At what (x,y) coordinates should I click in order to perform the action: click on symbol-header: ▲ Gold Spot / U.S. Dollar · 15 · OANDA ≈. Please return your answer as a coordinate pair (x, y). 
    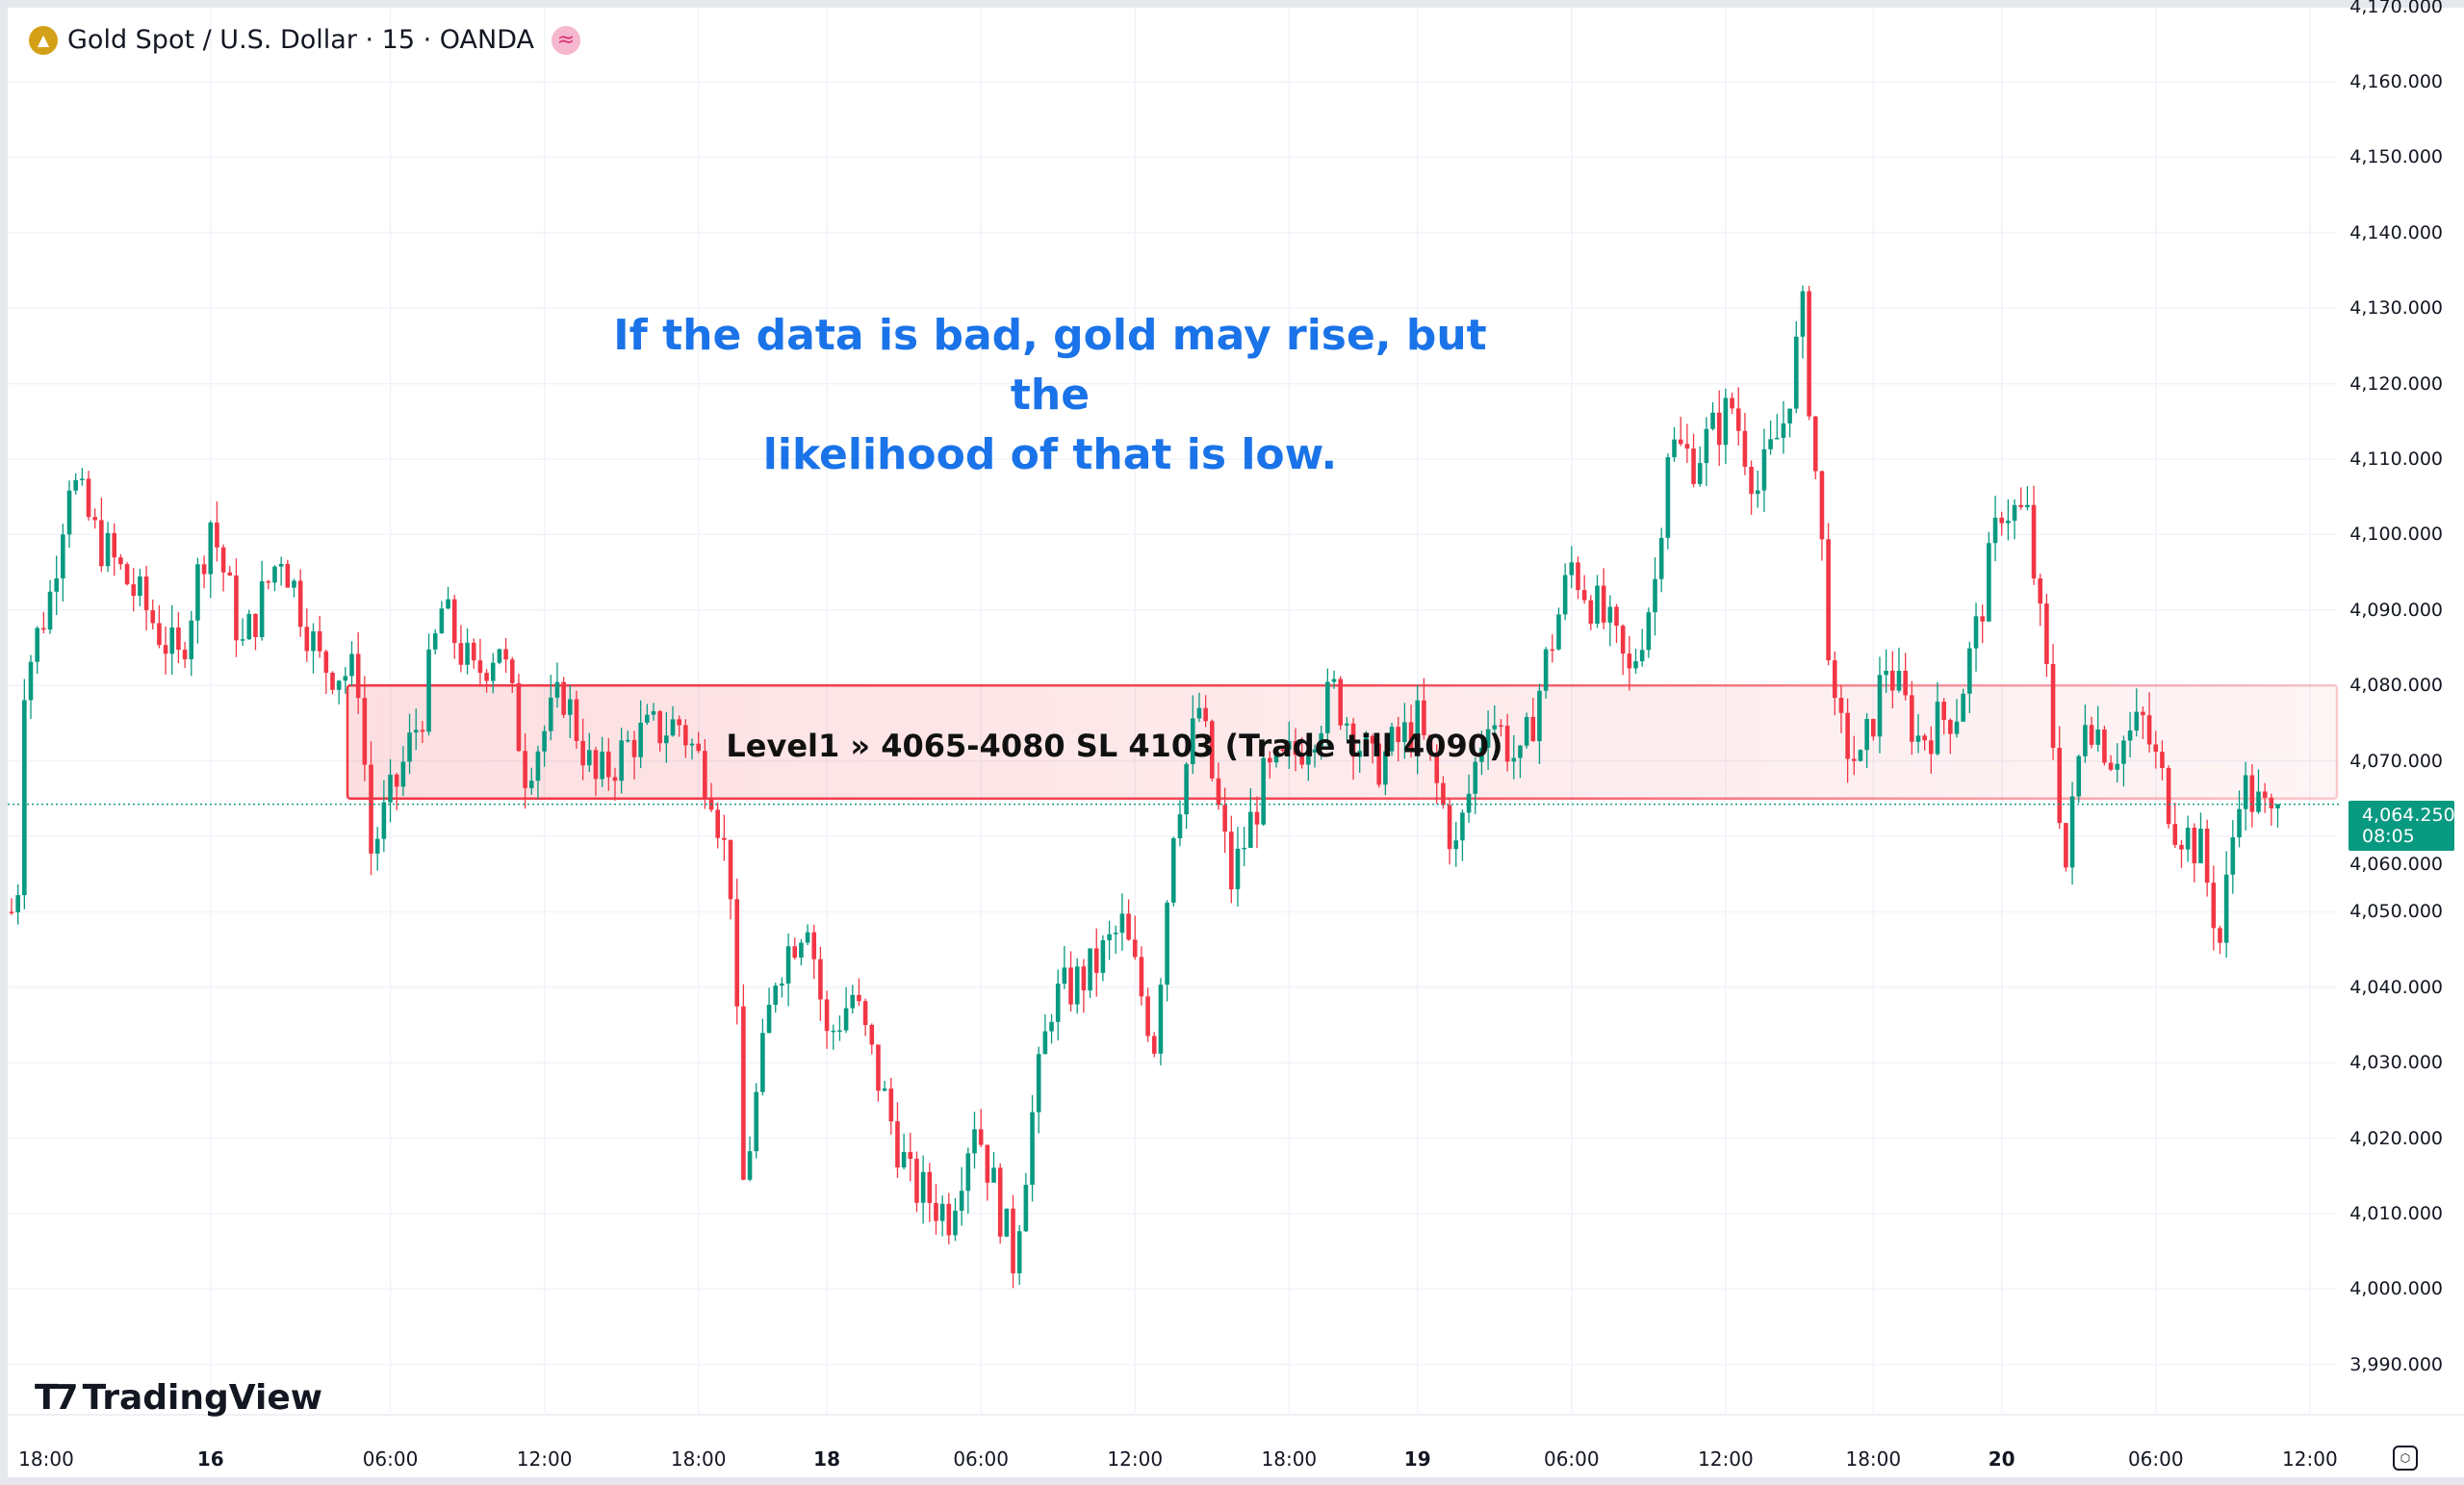
    Looking at the image, I should click on (304, 40).